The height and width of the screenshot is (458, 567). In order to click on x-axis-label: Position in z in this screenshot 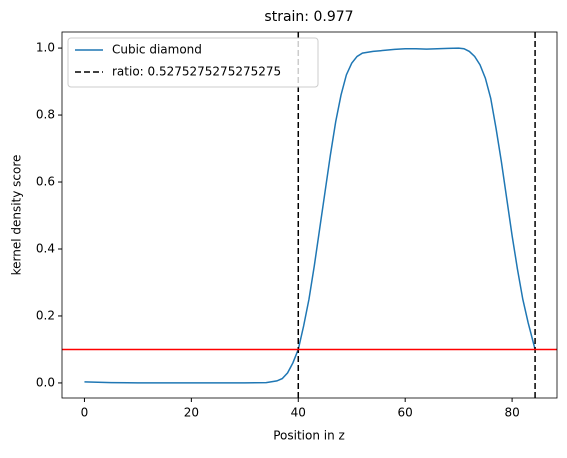, I will do `click(309, 436)`.